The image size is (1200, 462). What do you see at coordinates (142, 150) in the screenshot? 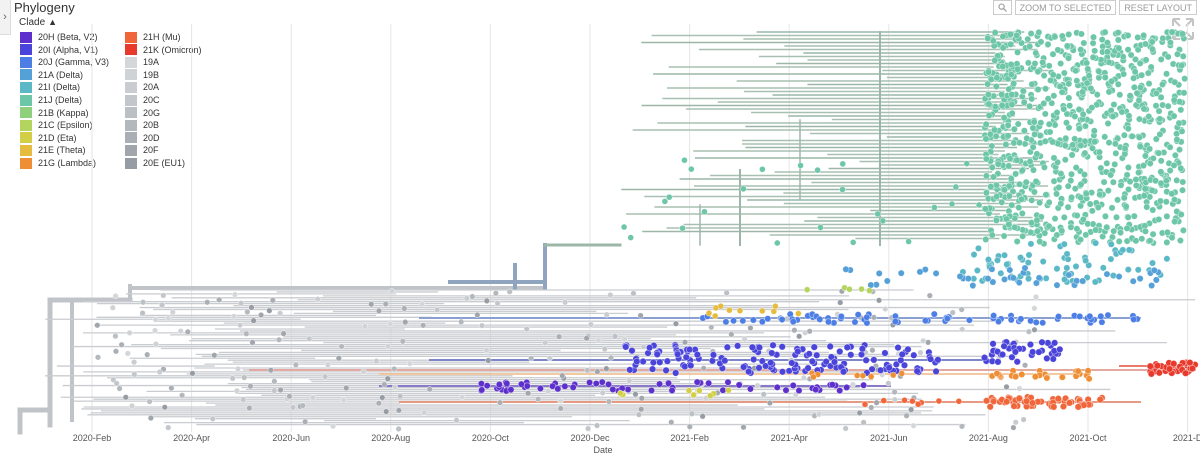
I see `legend-item: 20F` at bounding box center [142, 150].